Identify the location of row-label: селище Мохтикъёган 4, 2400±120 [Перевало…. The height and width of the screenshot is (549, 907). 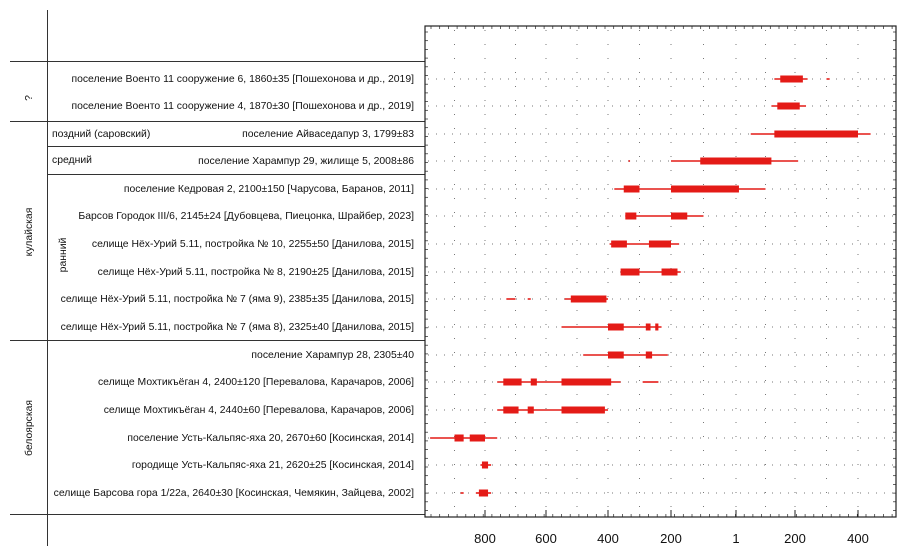
(256, 382).